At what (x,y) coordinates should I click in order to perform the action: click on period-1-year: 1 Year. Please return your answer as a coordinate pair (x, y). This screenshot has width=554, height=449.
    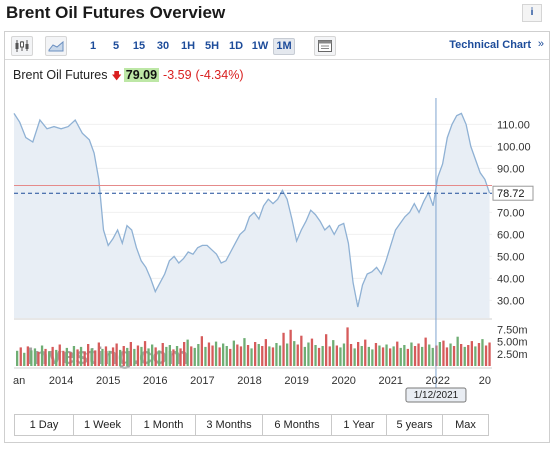
    Looking at the image, I should click on (359, 425).